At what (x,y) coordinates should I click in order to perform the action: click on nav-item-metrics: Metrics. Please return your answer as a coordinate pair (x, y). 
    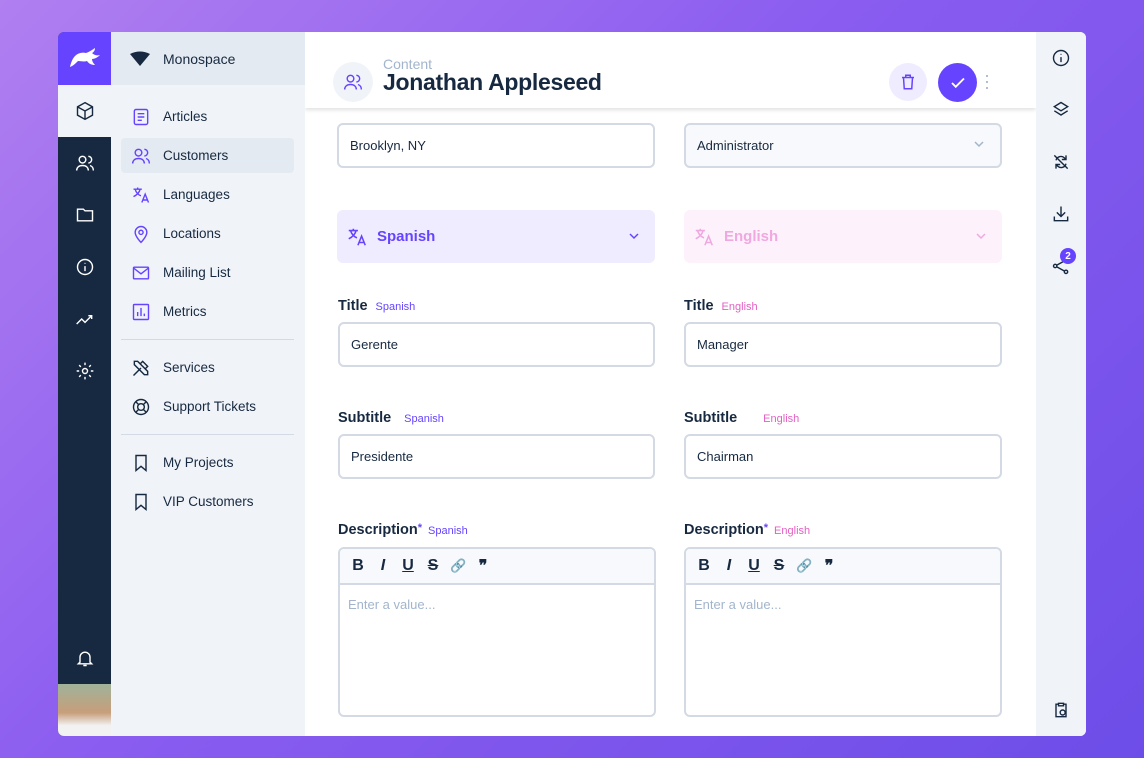
    Looking at the image, I should click on (207, 311).